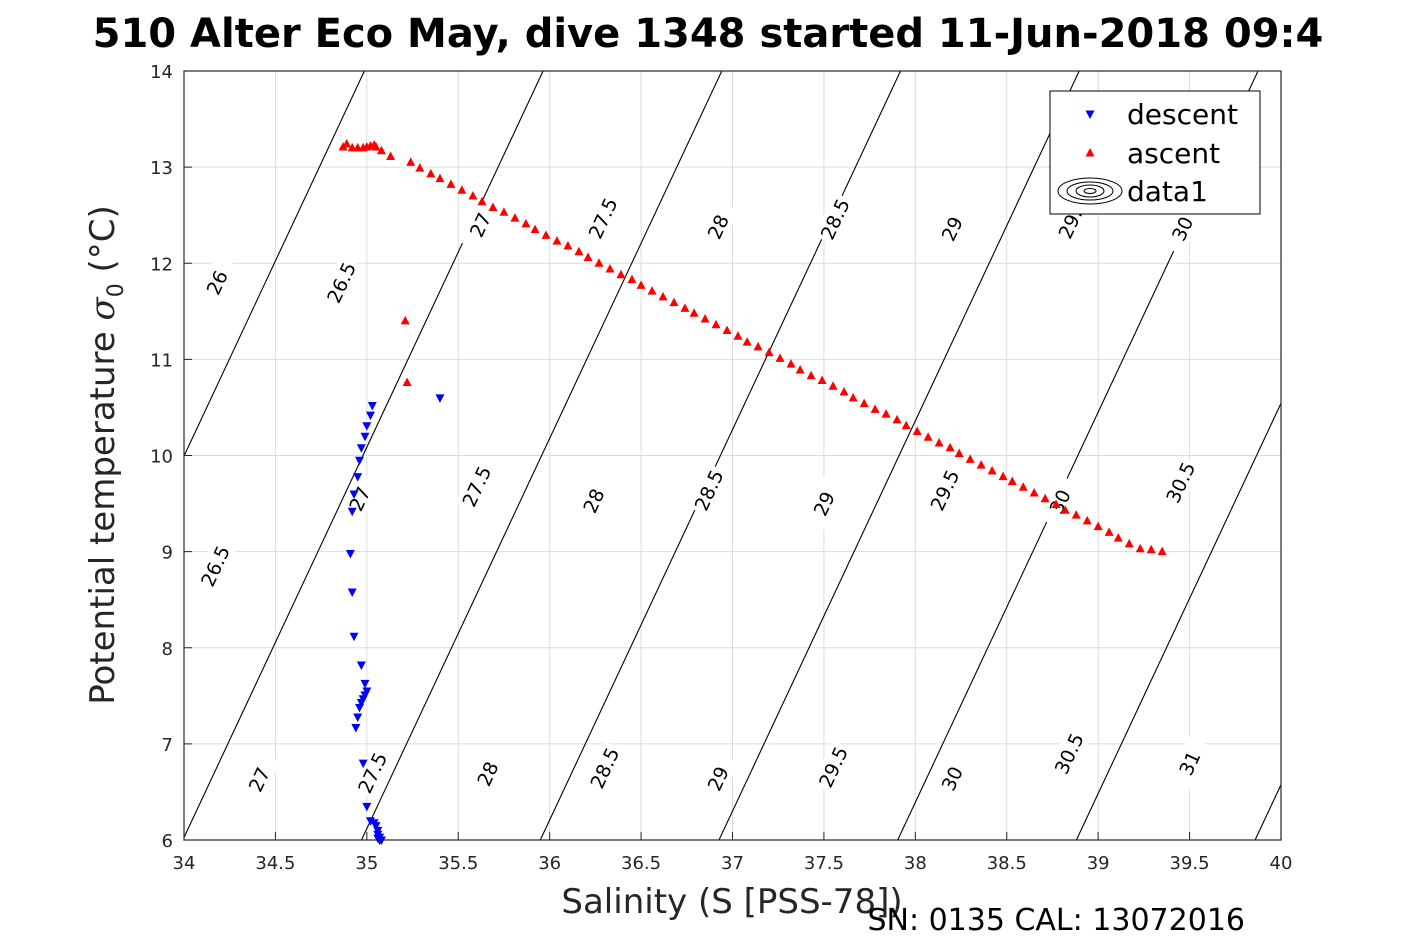 This screenshot has width=1417, height=945. I want to click on y-axis-ticks: 6 7 8 9 10 11 12 13 14, so click(171, 457).